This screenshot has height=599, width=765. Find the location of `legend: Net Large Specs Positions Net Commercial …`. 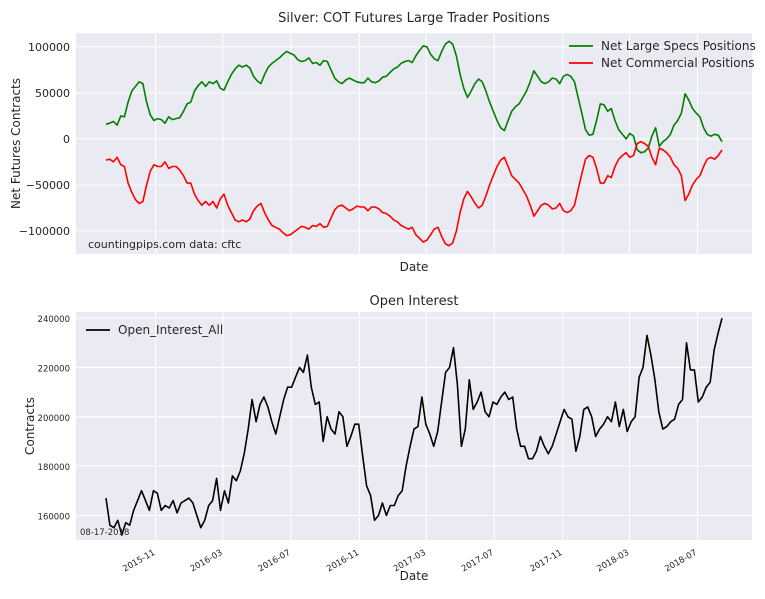

legend: Net Large Specs Positions Net Commercial … is located at coordinates (662, 54).